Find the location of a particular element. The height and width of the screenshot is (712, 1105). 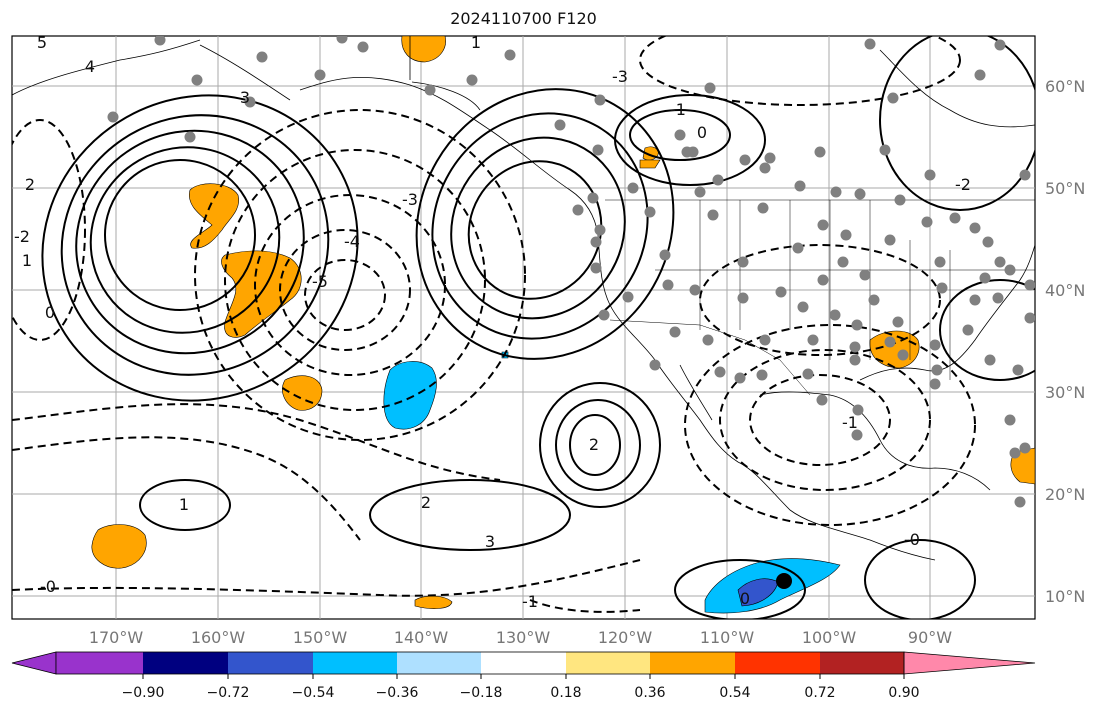

colorbar-tick-label: 0.54 is located at coordinates (734, 693).